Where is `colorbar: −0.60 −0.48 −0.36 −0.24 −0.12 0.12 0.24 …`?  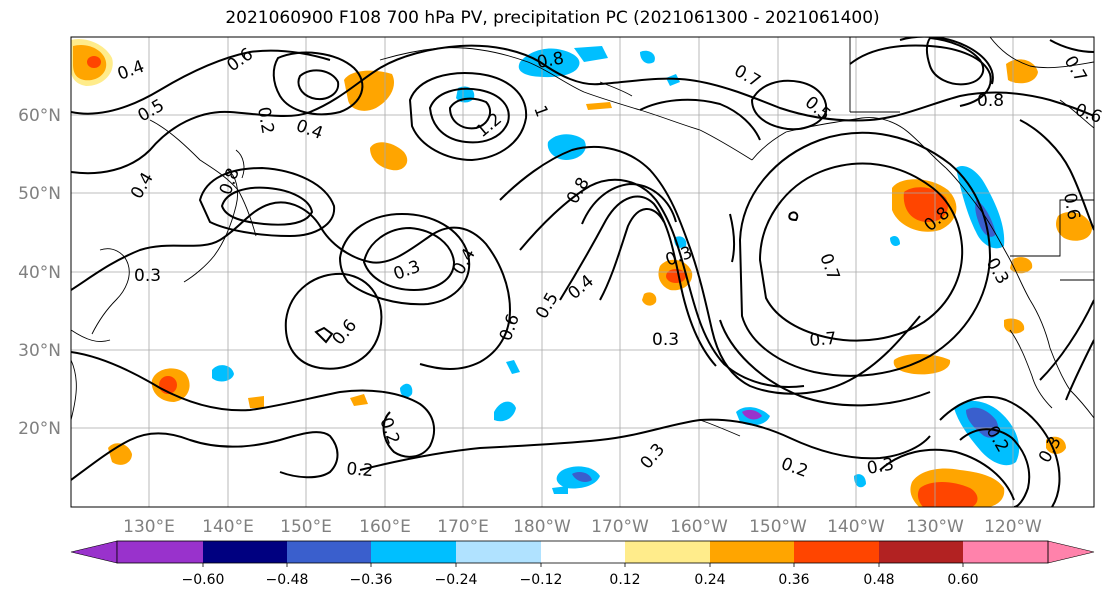
colorbar: −0.60 −0.48 −0.36 −0.24 −0.12 0.12 0.24 … is located at coordinates (582, 564).